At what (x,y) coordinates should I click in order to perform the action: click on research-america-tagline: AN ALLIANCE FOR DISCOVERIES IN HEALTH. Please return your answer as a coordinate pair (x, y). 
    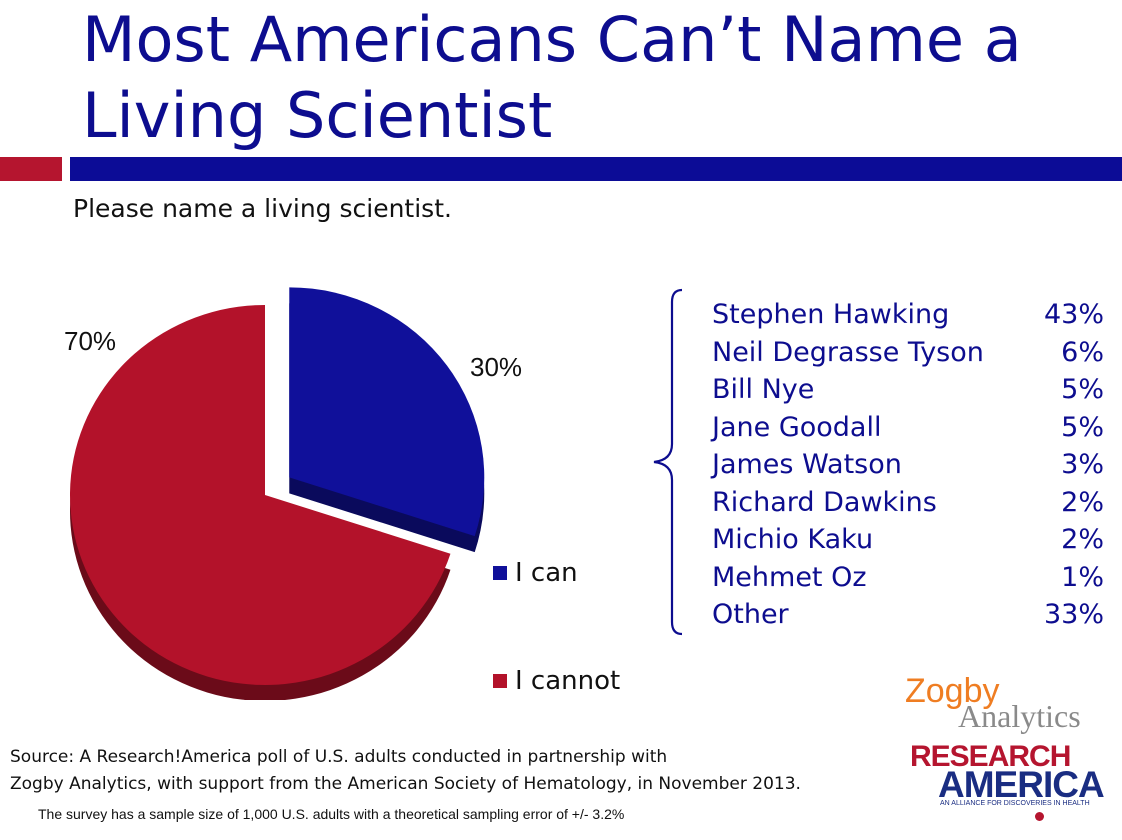
    Looking at the image, I should click on (1015, 803).